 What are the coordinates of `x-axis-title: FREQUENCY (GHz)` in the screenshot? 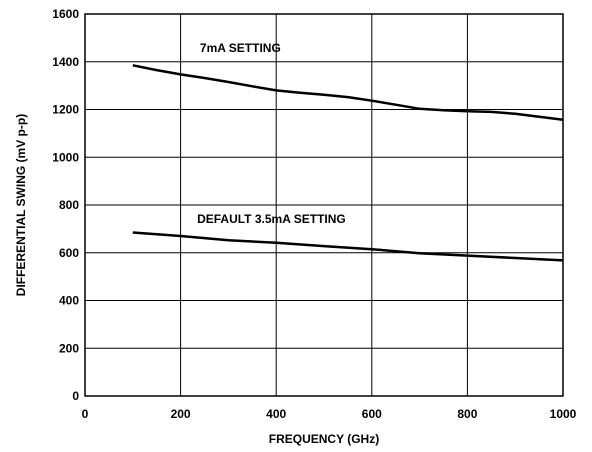 It's located at (324, 439).